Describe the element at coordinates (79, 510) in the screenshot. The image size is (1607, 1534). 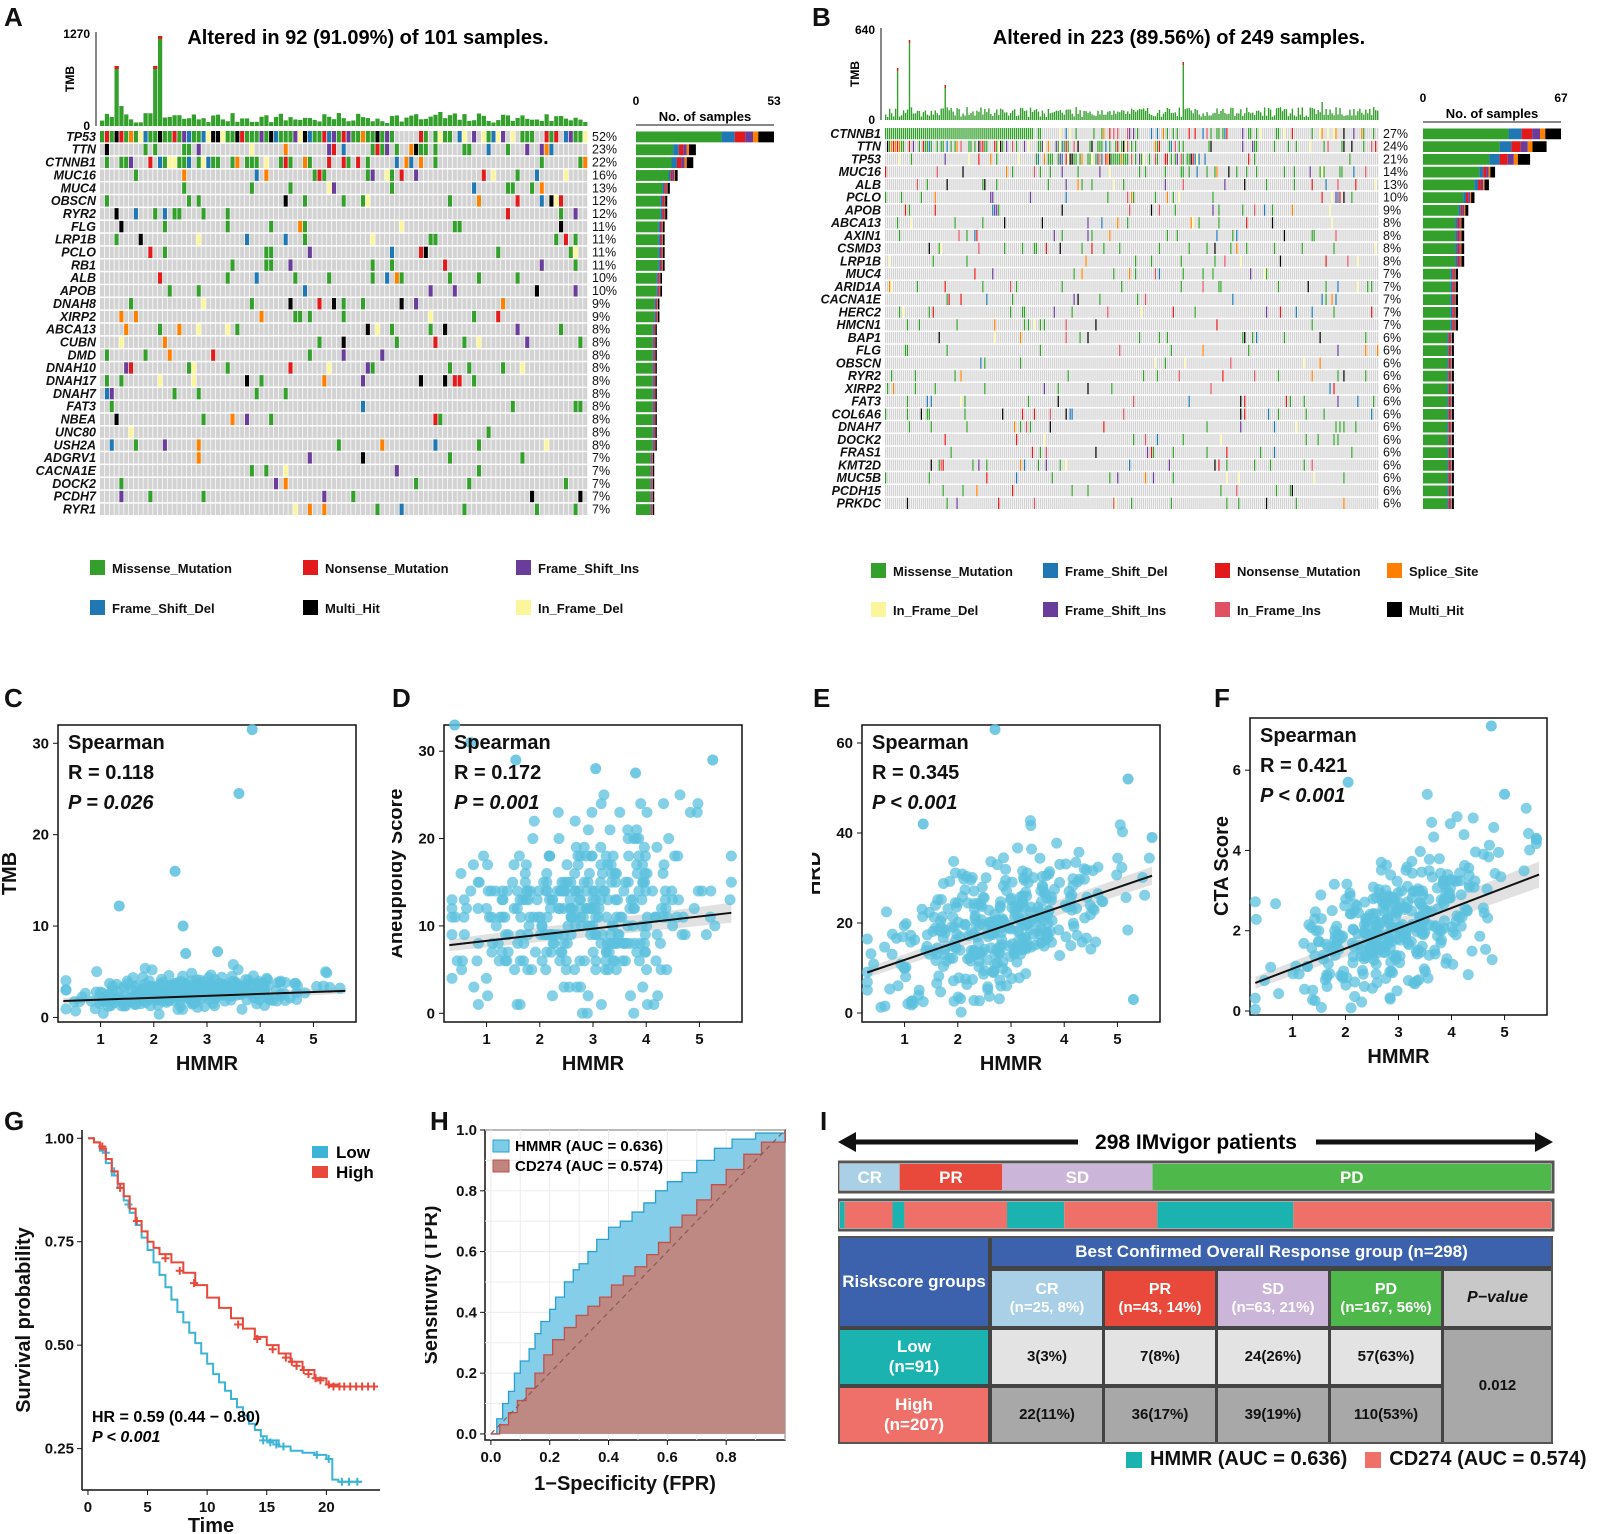
I see `gene-label: RYR1` at that location.